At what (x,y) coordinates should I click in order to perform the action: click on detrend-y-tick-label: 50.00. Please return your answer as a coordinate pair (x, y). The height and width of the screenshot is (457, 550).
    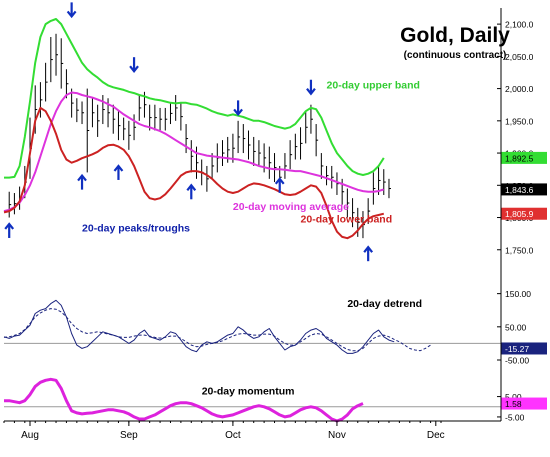
    Looking at the image, I should click on (516, 327).